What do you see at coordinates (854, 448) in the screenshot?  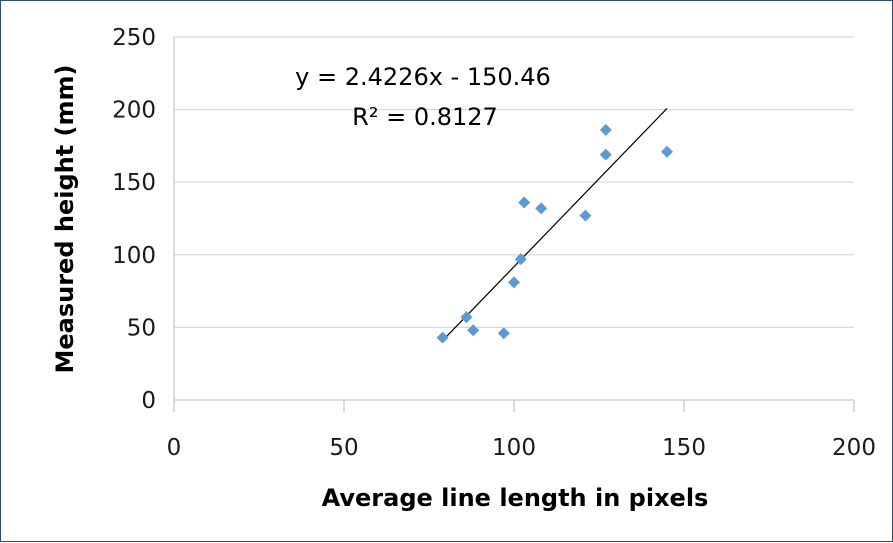 I see `x-tick-label-200: 200` at bounding box center [854, 448].